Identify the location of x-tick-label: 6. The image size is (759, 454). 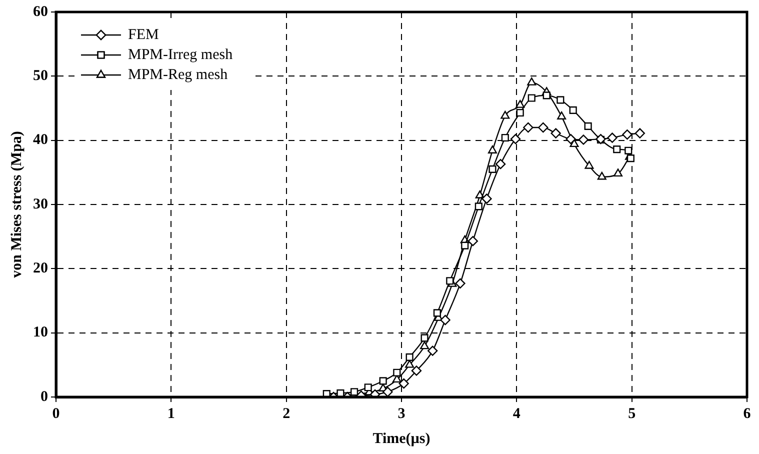
(747, 414).